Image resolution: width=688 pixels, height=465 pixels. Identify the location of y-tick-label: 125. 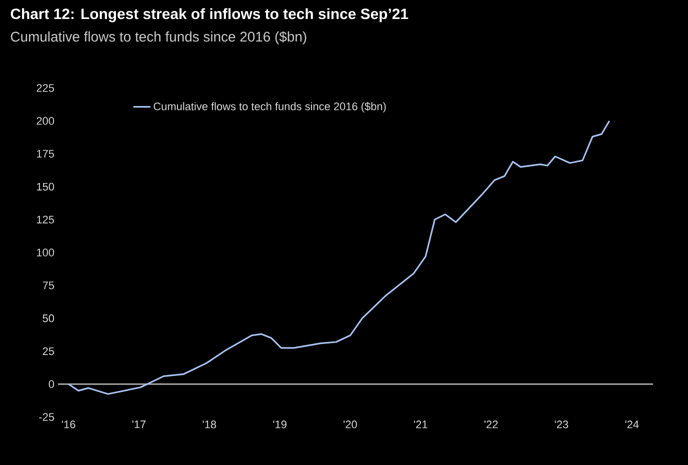
(45, 220).